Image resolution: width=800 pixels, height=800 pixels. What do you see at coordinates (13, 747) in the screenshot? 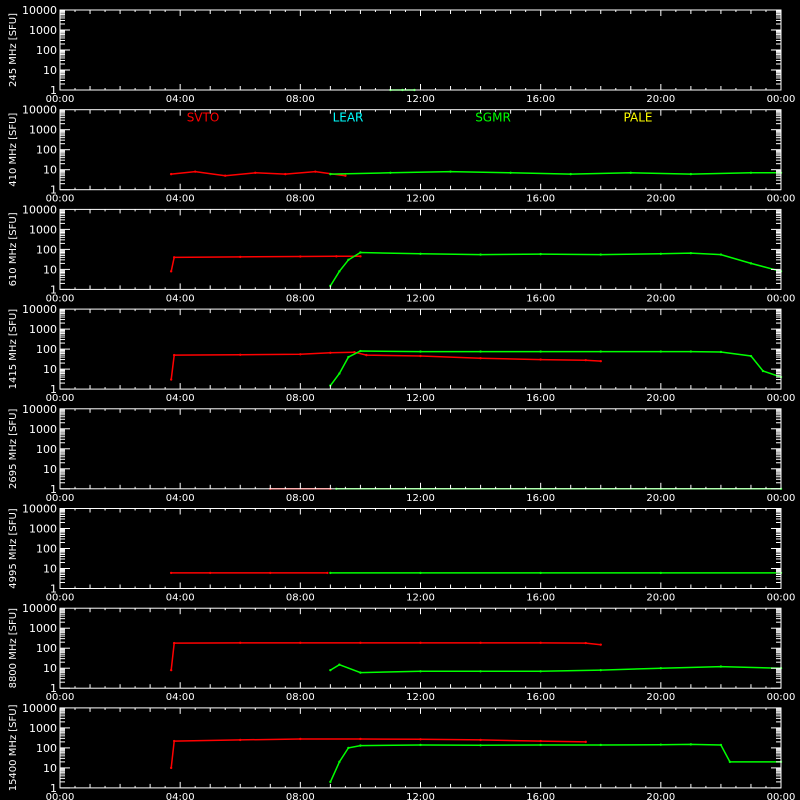
I see `y-axis-label: 15400 MHz [SFU]` at bounding box center [13, 747].